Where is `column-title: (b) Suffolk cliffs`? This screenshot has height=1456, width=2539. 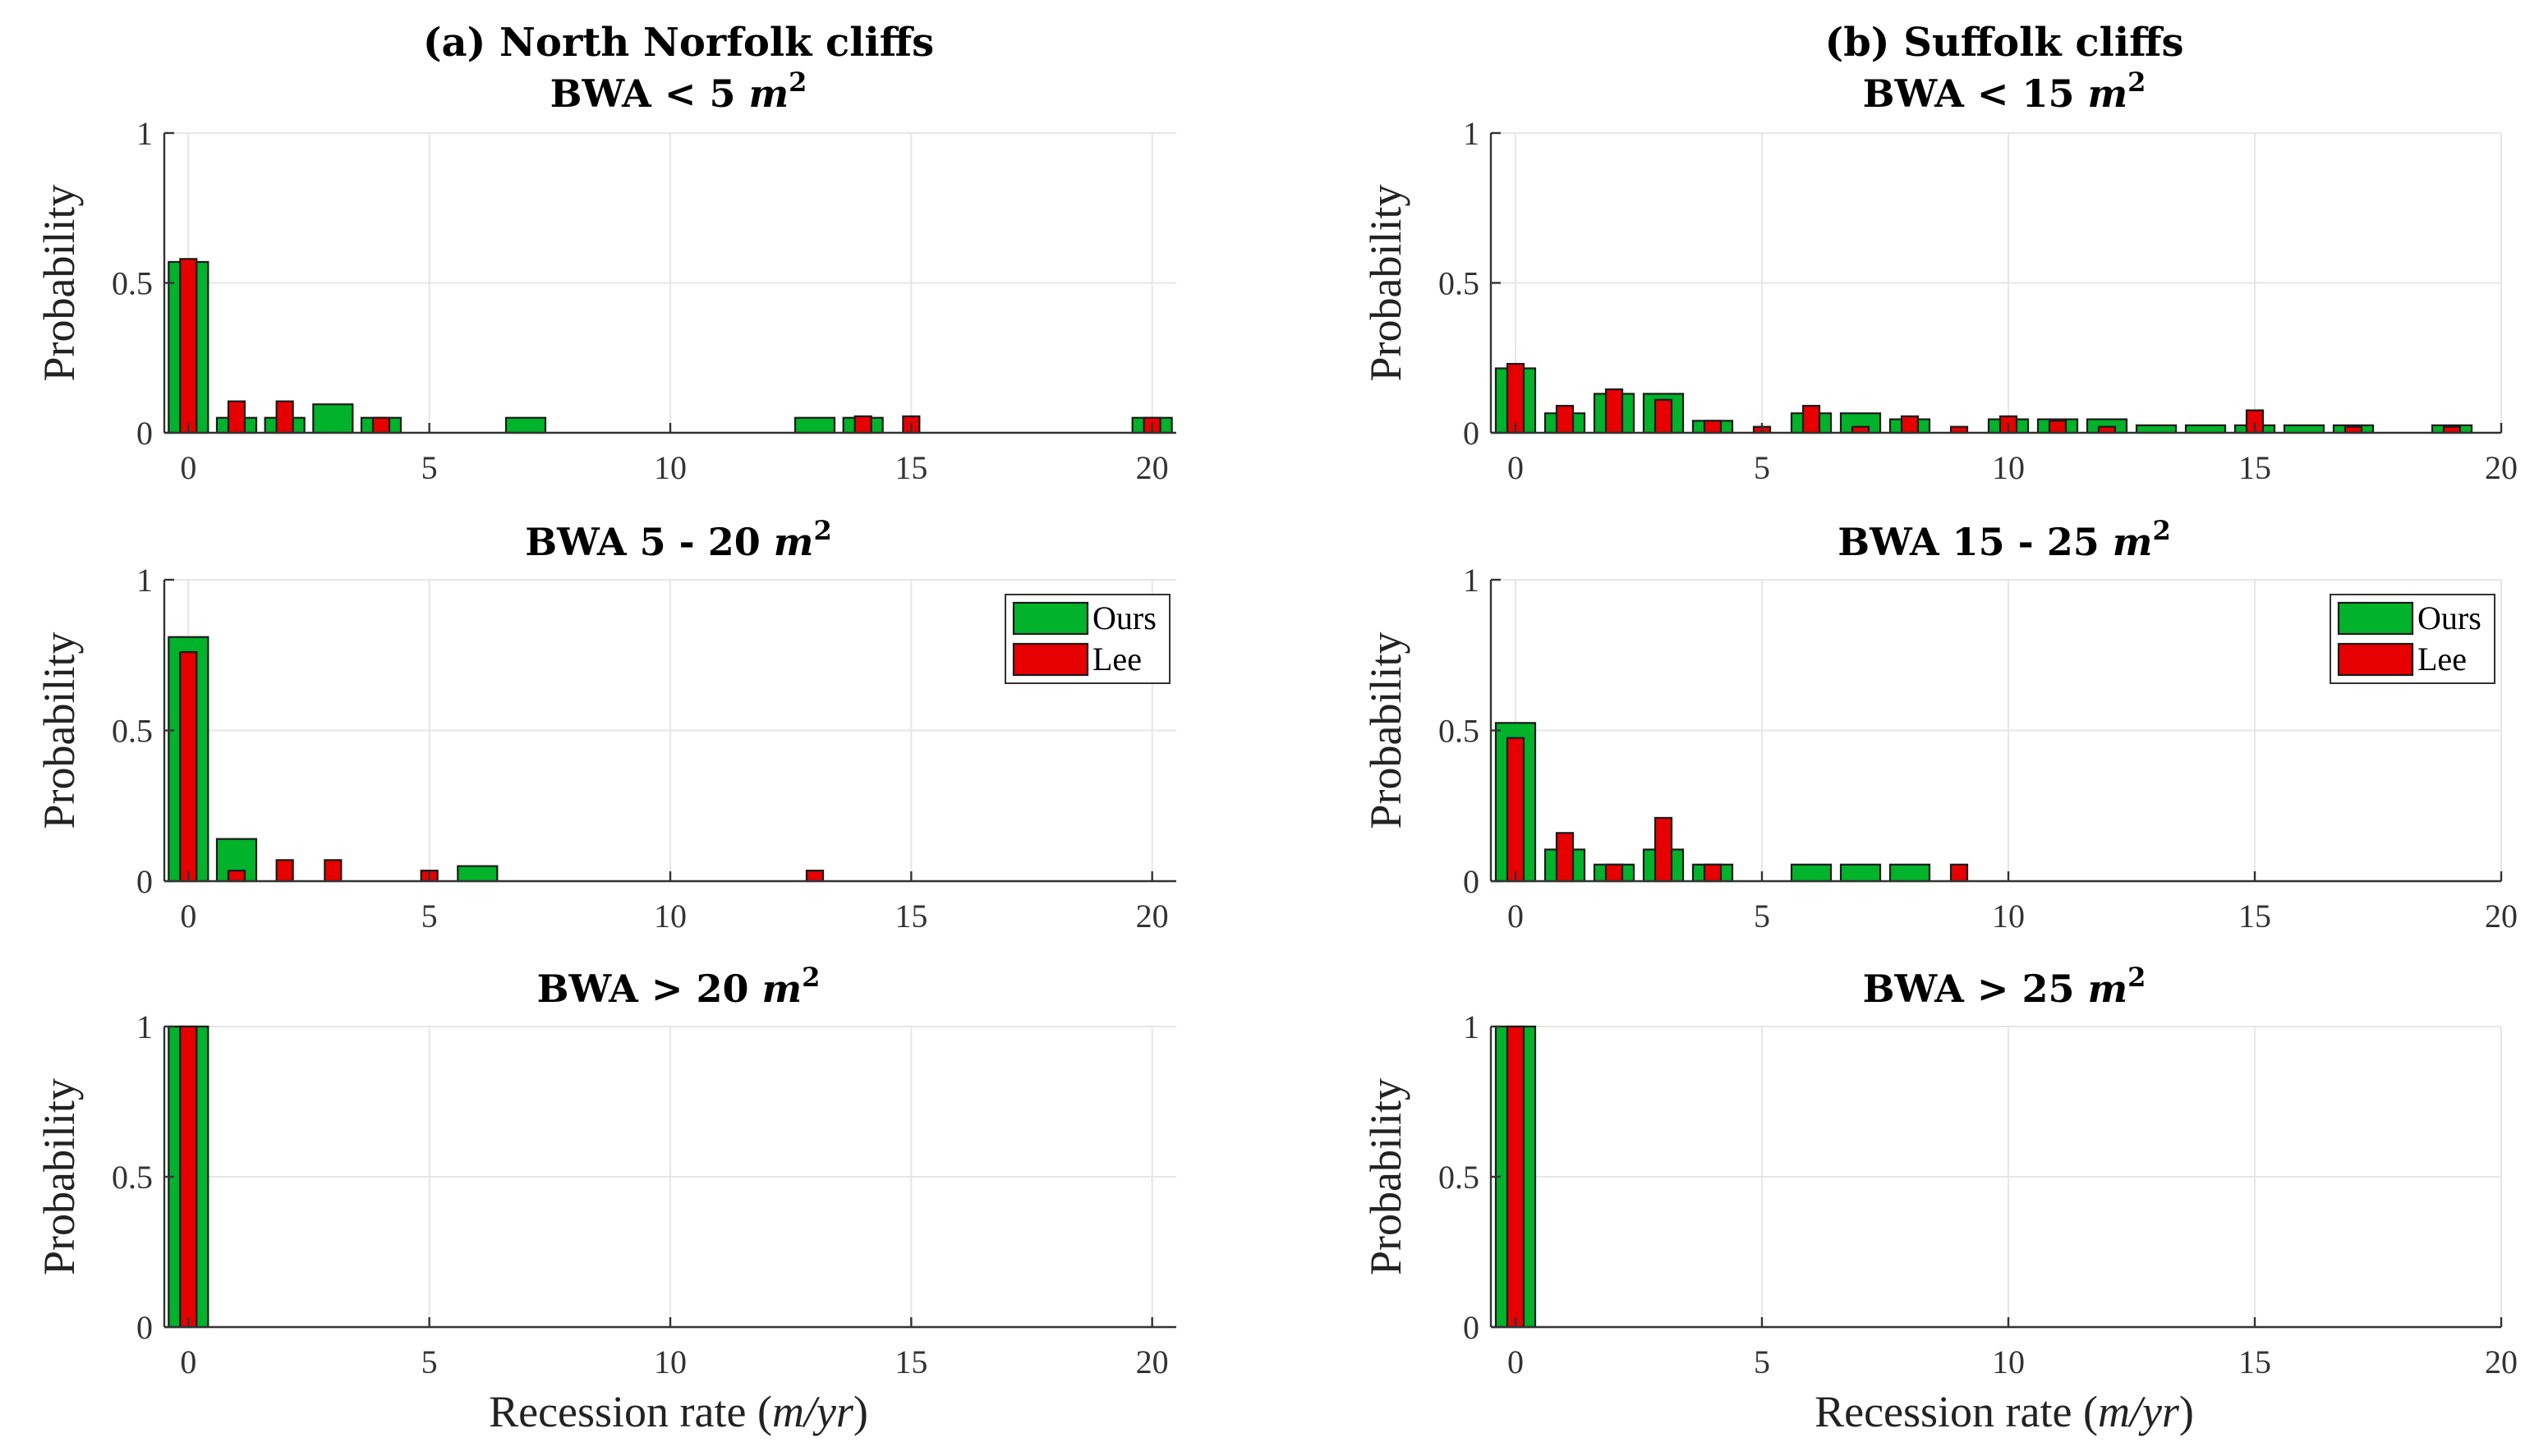 column-title: (b) Suffolk cliffs is located at coordinates (2004, 43).